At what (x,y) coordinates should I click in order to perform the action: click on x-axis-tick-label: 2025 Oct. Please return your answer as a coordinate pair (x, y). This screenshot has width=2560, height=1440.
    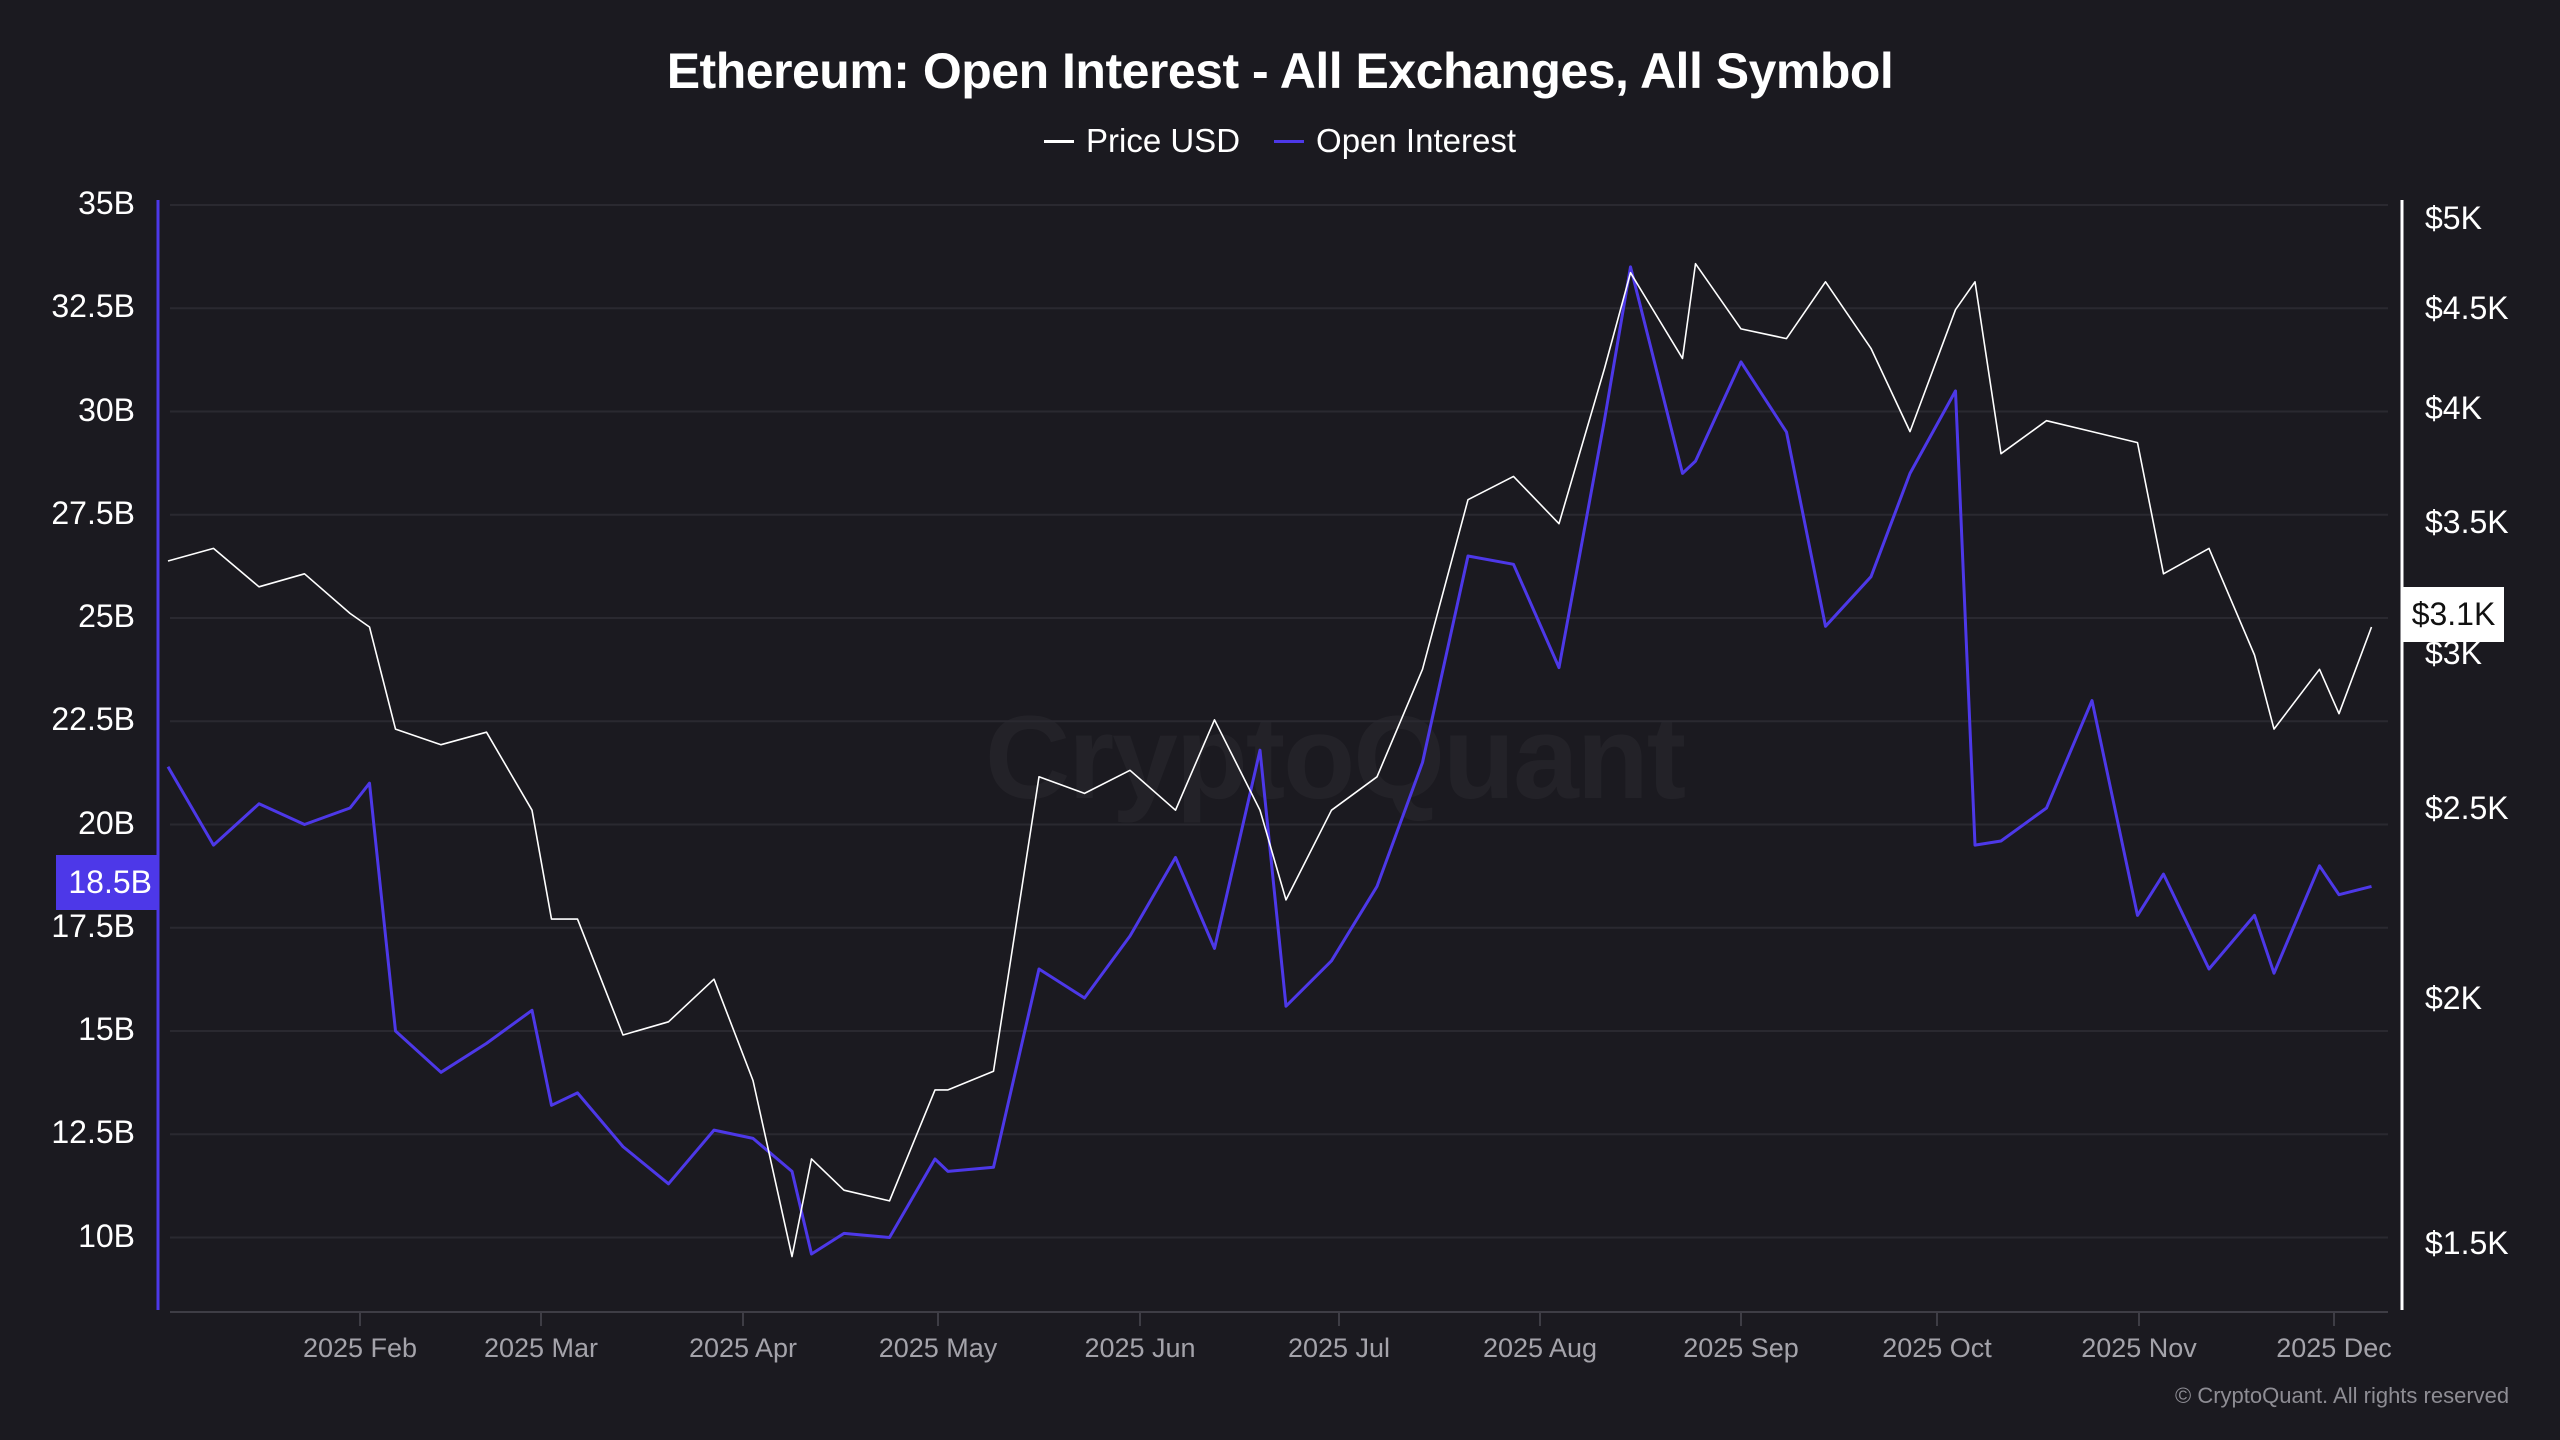
    Looking at the image, I should click on (1937, 1348).